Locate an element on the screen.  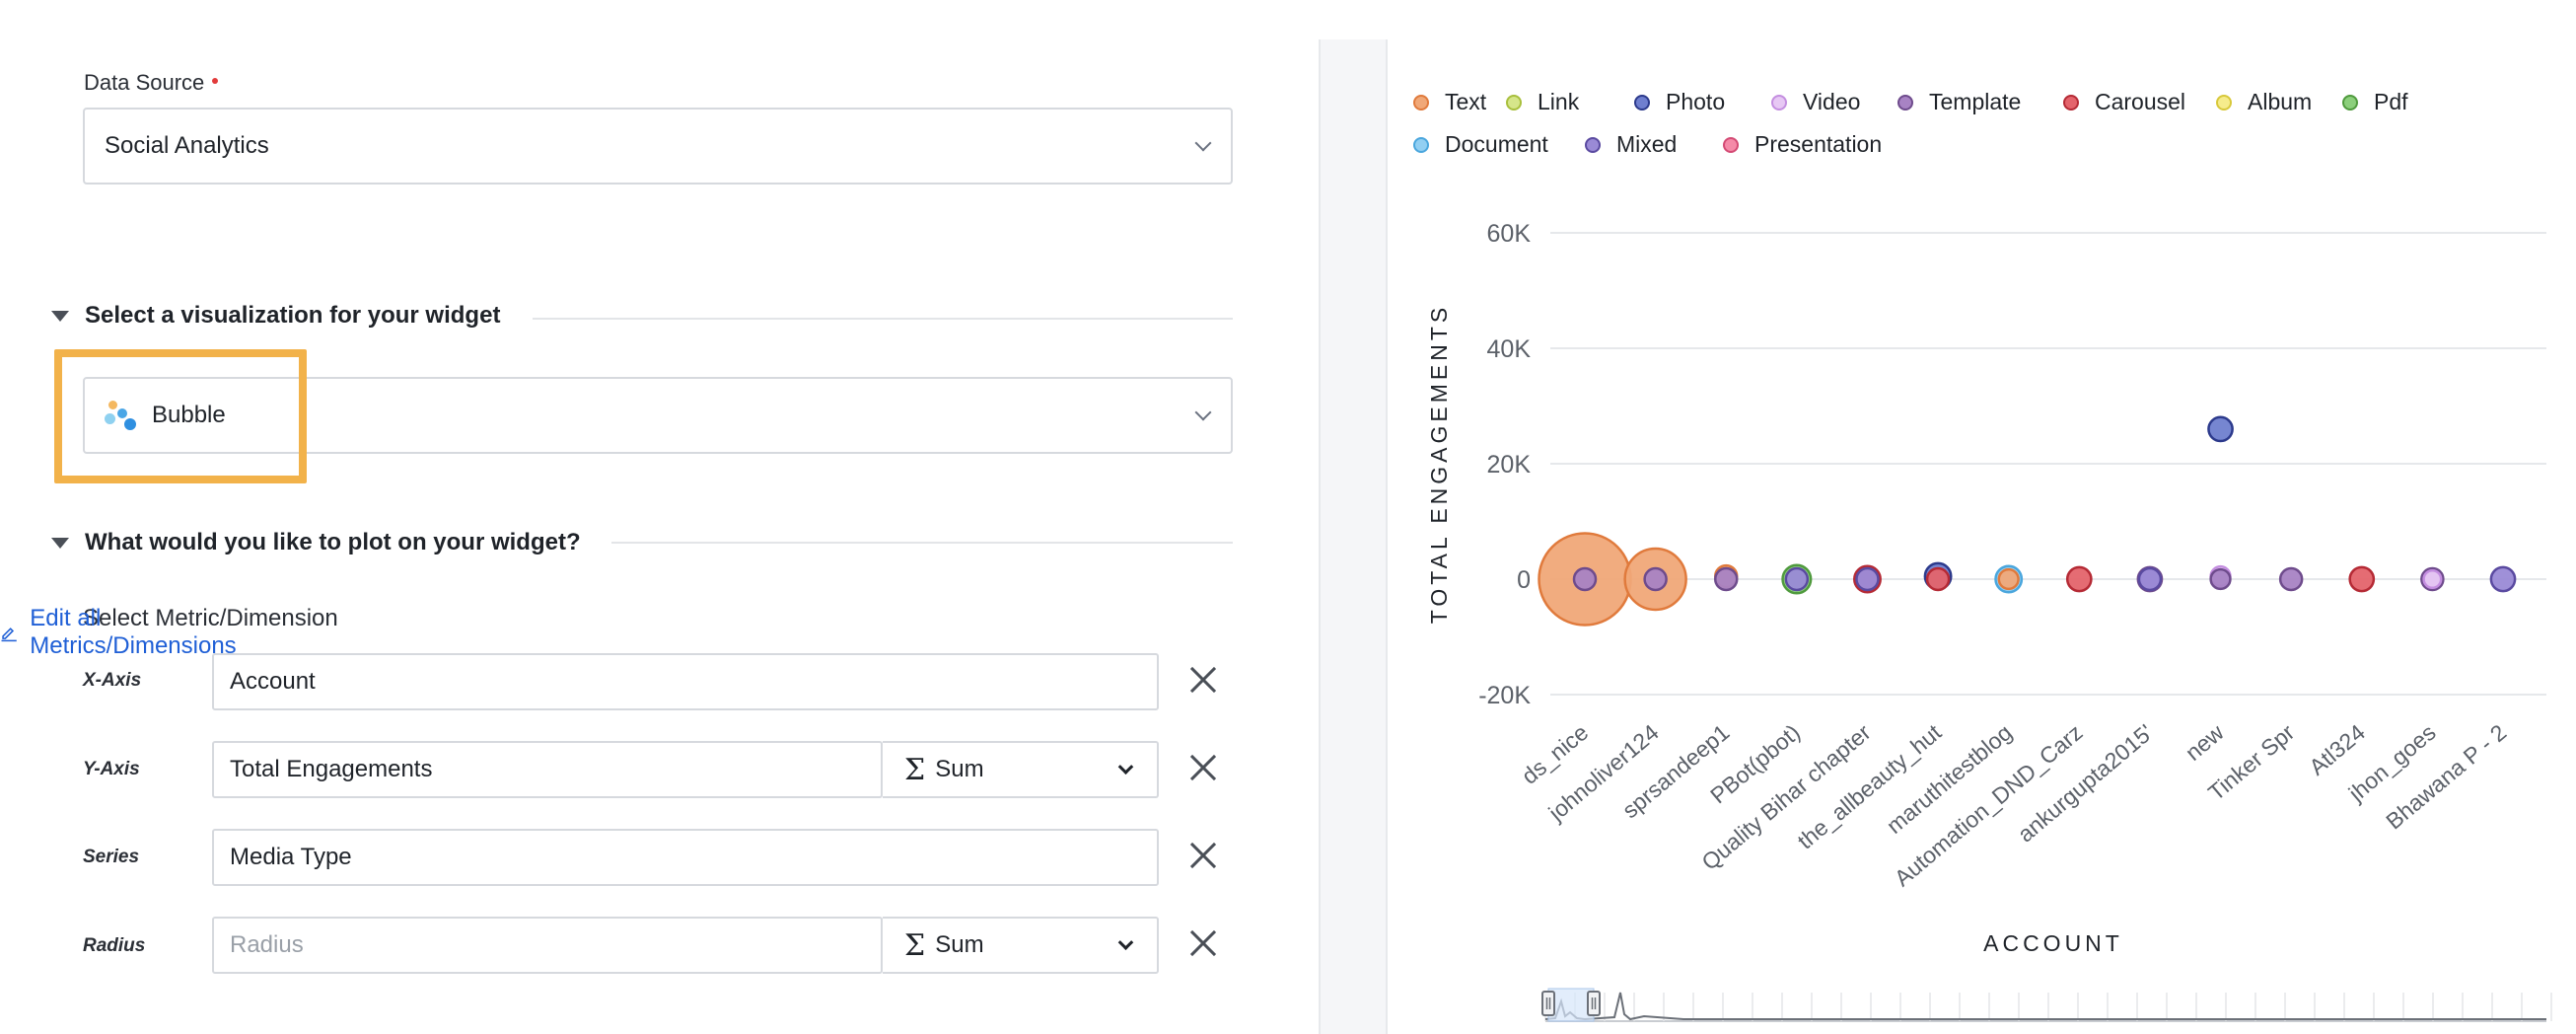
legend-item-mixed: Mixed is located at coordinates (1631, 144).